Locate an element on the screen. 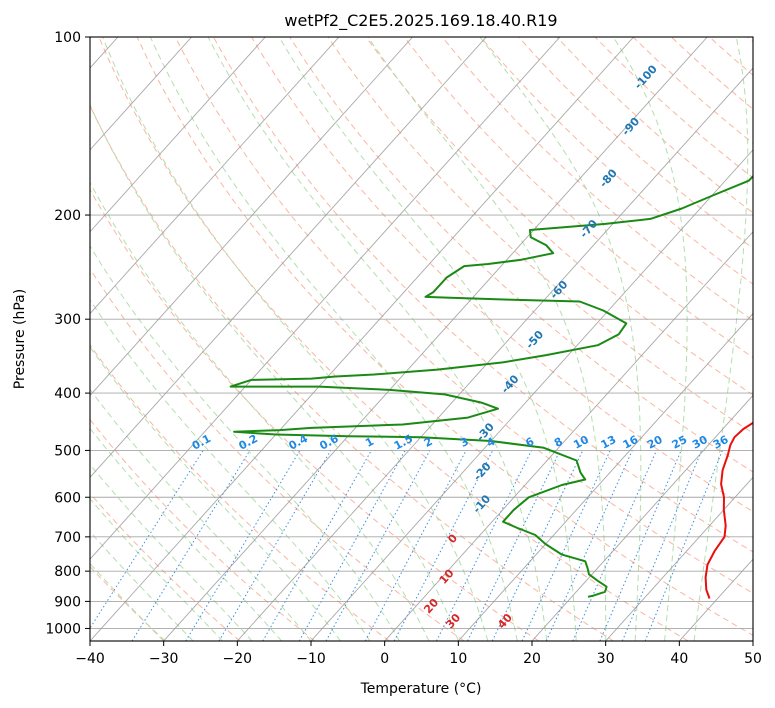 The height and width of the screenshot is (708, 775). x-axis-label: Temperature (°C) is located at coordinates (421, 689).